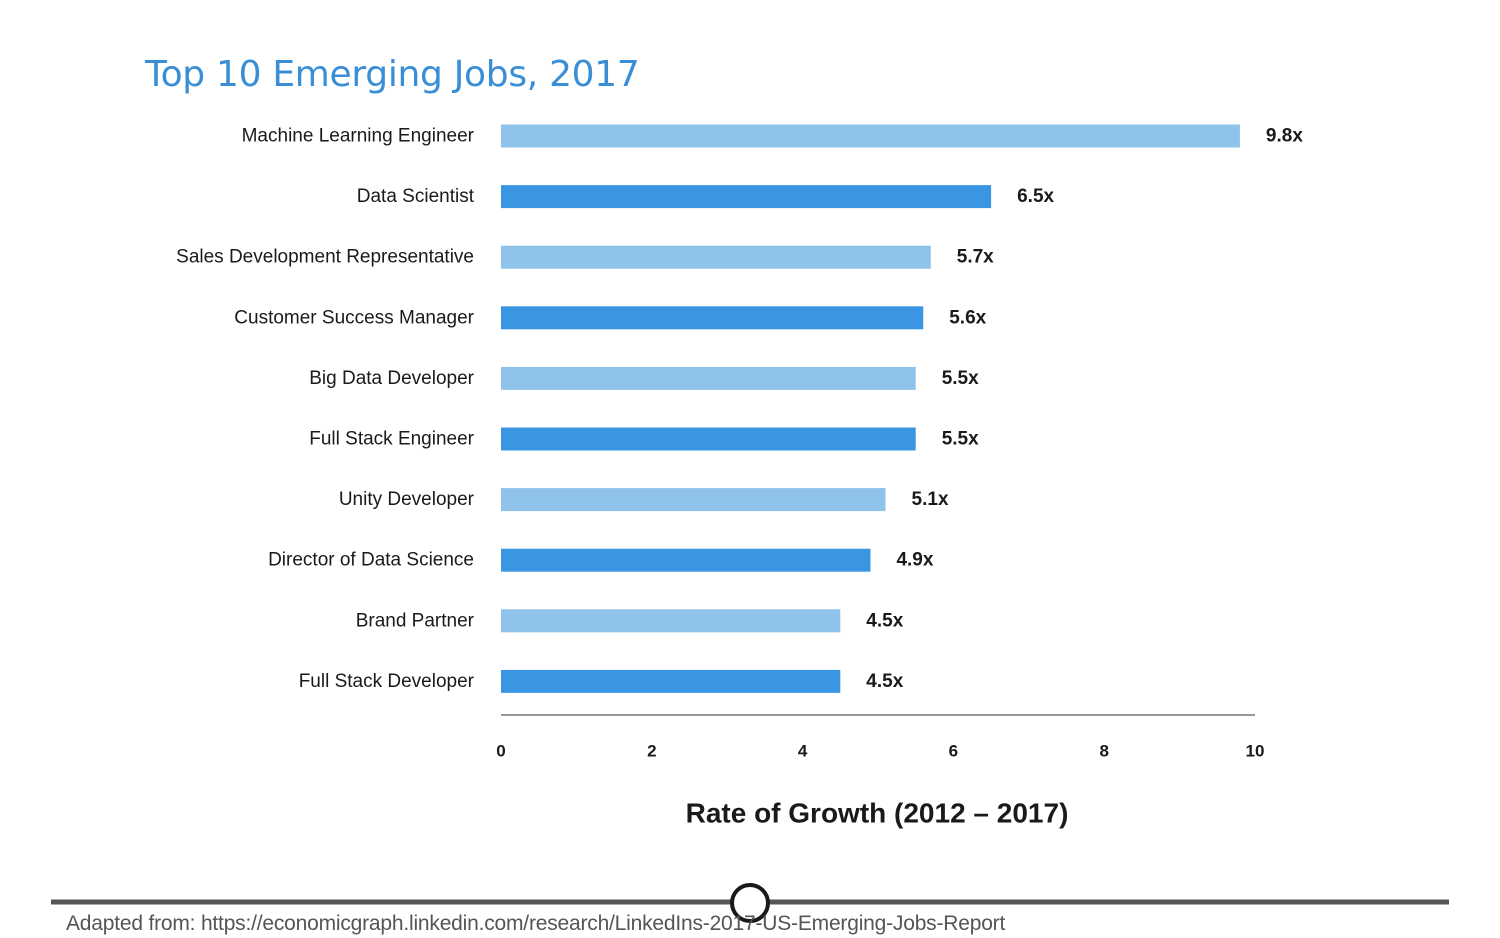 This screenshot has width=1500, height=938. I want to click on bar-brand-partner, so click(671, 621).